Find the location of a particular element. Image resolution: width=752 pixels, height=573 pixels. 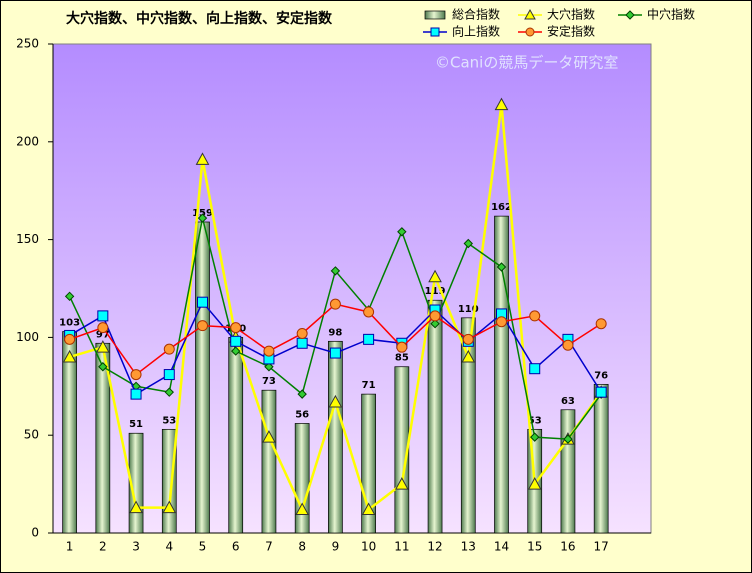

data-label: 51 is located at coordinates (136, 424).